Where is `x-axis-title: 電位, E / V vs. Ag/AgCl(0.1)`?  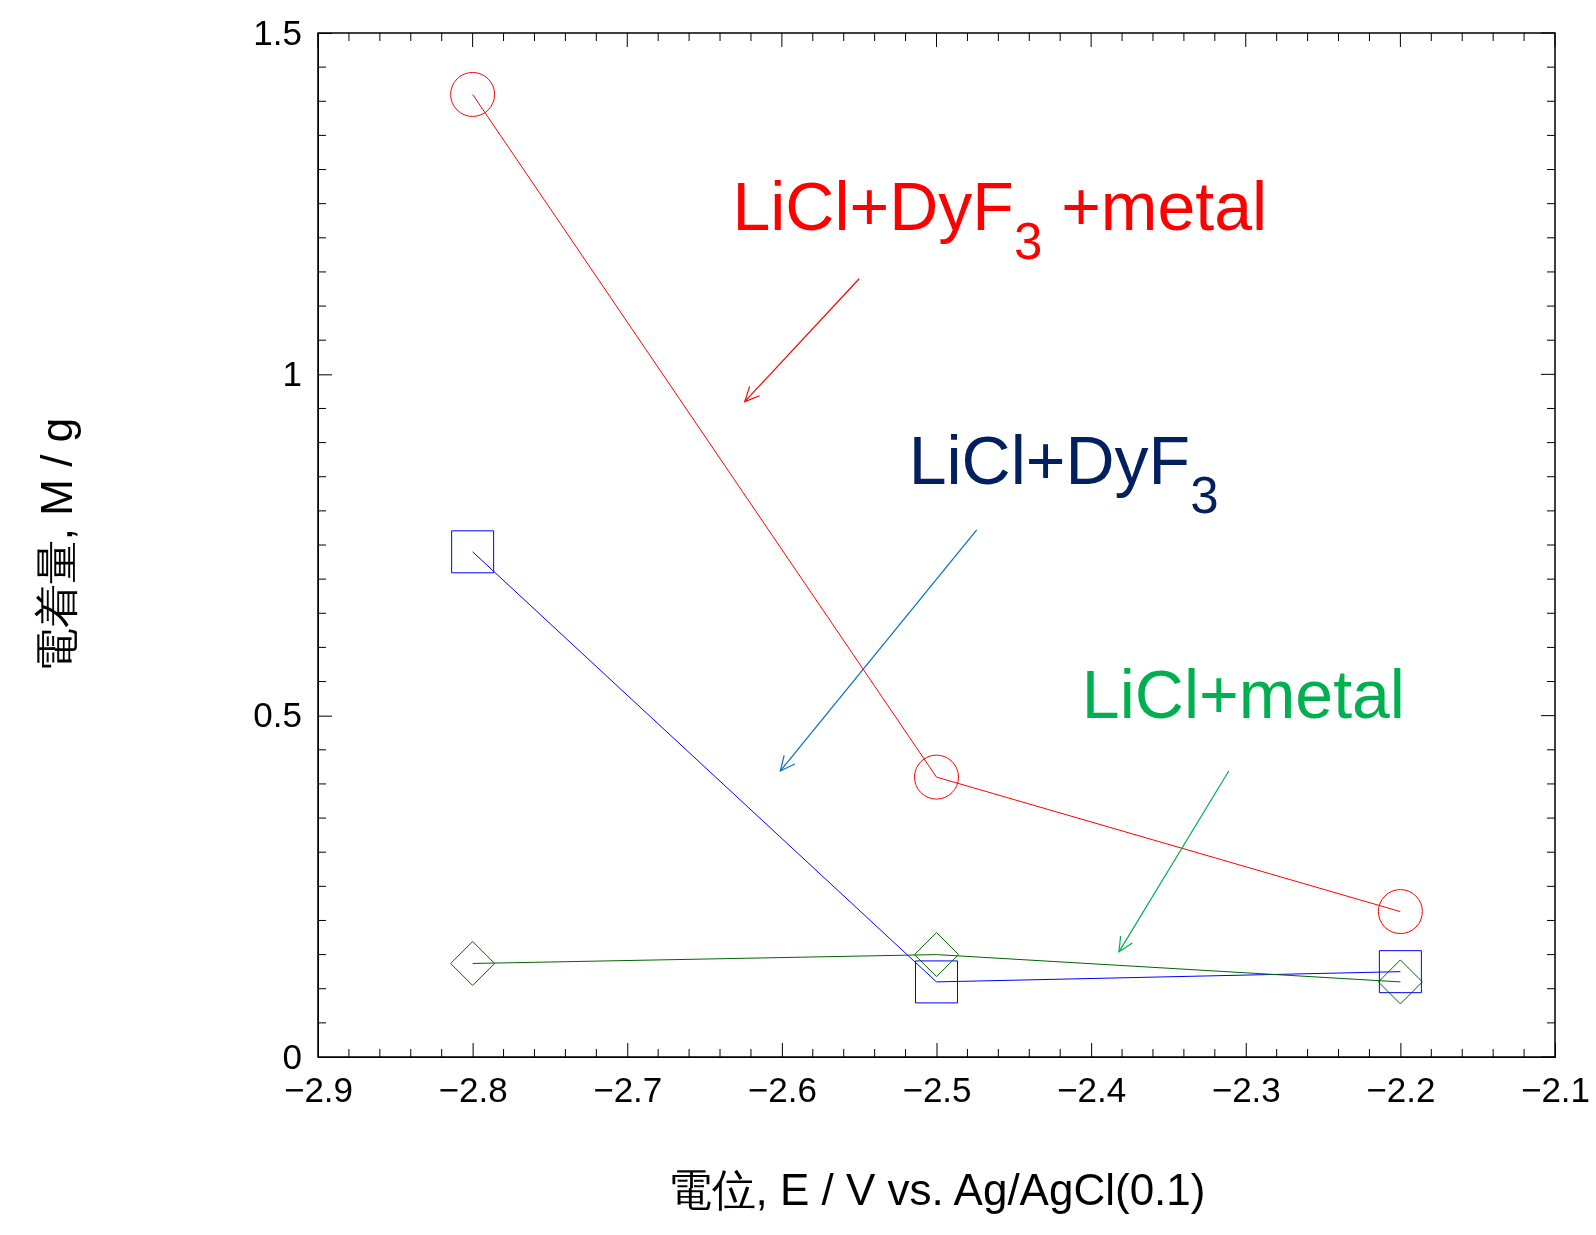
x-axis-title: 電位, E / V vs. Ag/AgCl(0.1) is located at coordinates (936, 1189).